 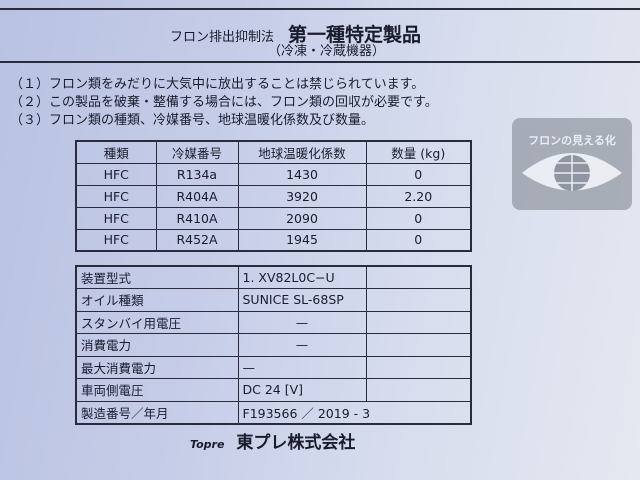 I want to click on table-cell: 3920, so click(x=302, y=196).